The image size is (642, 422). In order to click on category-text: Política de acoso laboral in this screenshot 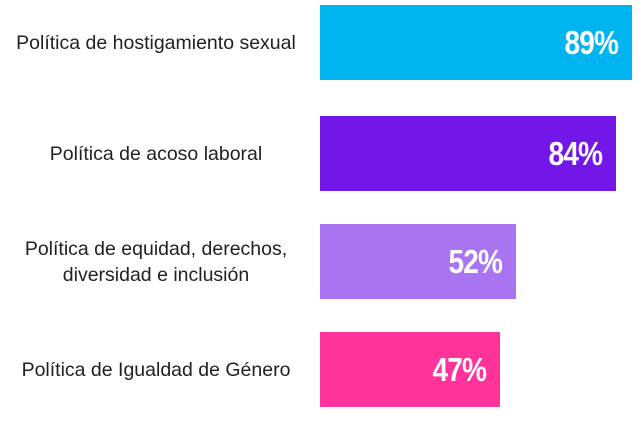, I will do `click(156, 153)`.